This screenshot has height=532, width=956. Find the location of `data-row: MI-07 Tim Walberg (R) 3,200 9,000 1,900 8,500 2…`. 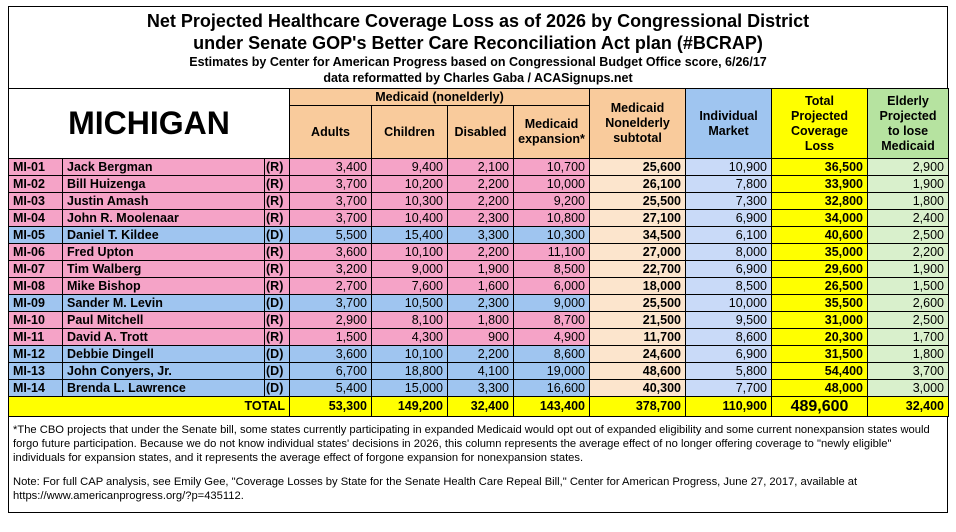

data-row: MI-07 Tim Walberg (R) 3,200 9,000 1,900 8,500 2… is located at coordinates (478, 269).